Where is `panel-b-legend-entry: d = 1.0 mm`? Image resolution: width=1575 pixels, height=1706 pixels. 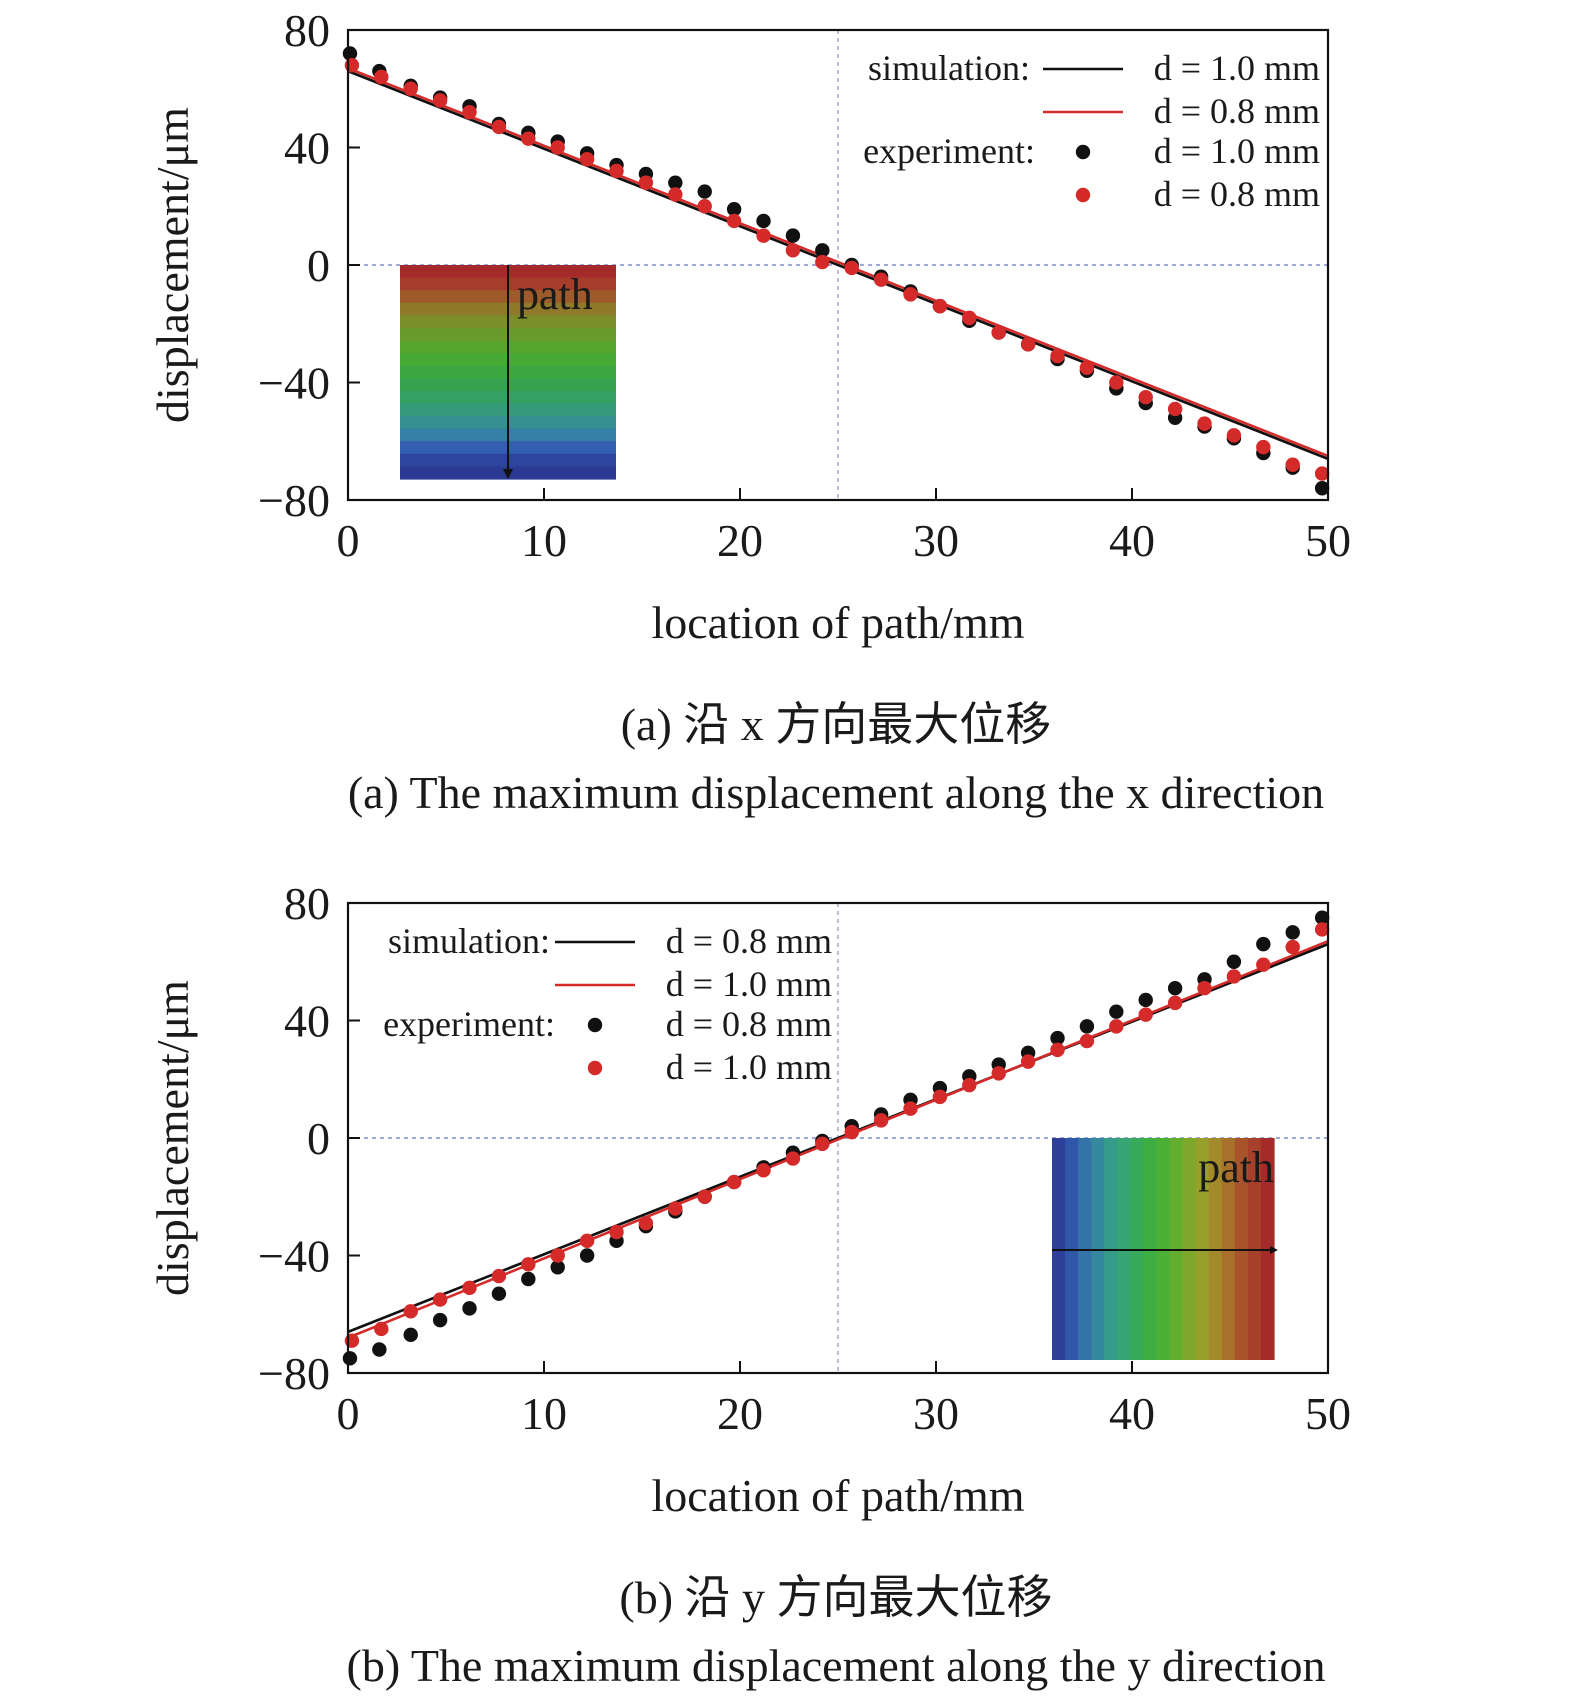
panel-b-legend-entry: d = 1.0 mm is located at coordinates (749, 984).